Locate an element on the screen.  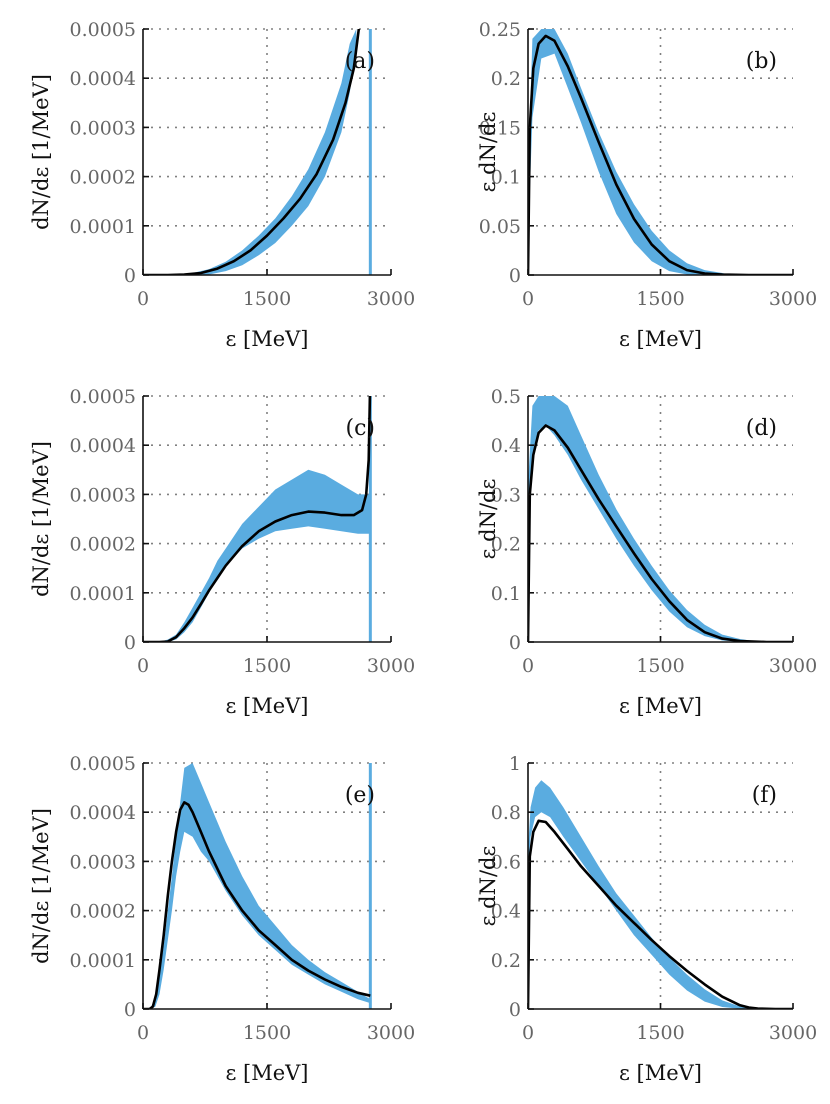
panel-label: (a) is located at coordinates (360, 61).